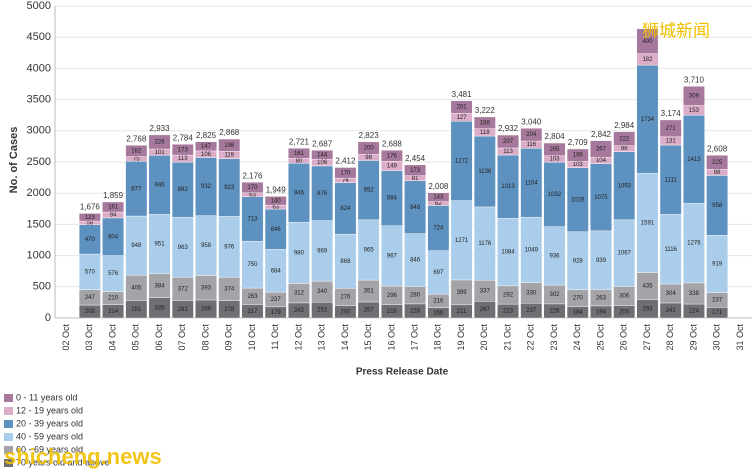  Describe the element at coordinates (229, 132) in the screenshot. I see `total-label: 2,868` at that location.